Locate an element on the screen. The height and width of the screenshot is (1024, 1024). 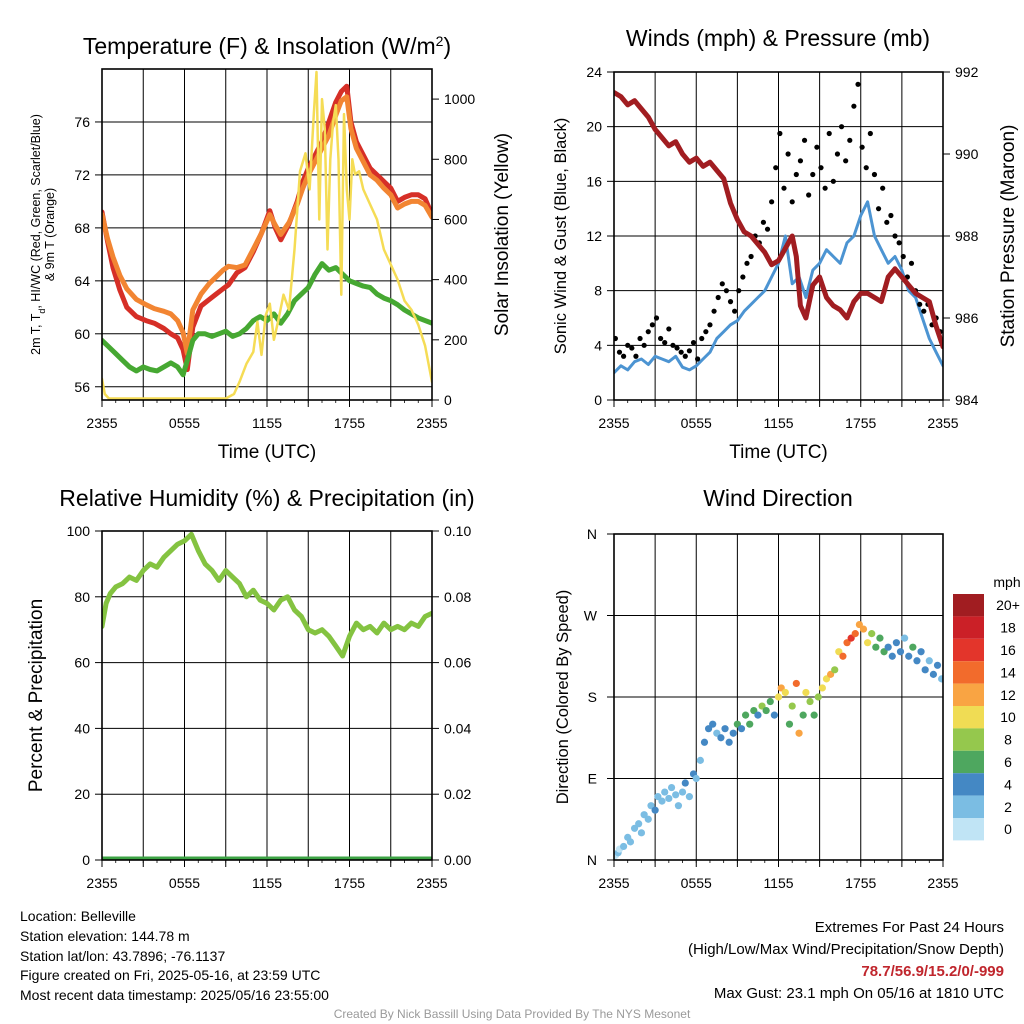
y-axis-label-rest: , HI/WC (Red, Green, Scarlet/Blue) is located at coordinates (36, 211).